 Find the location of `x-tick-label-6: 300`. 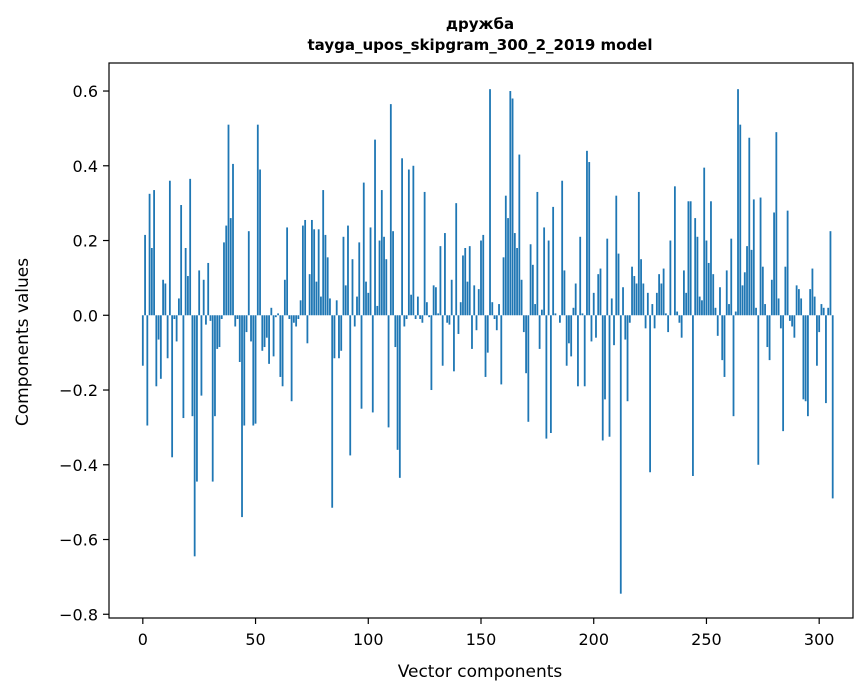

x-tick-label-6: 300 is located at coordinates (819, 639).